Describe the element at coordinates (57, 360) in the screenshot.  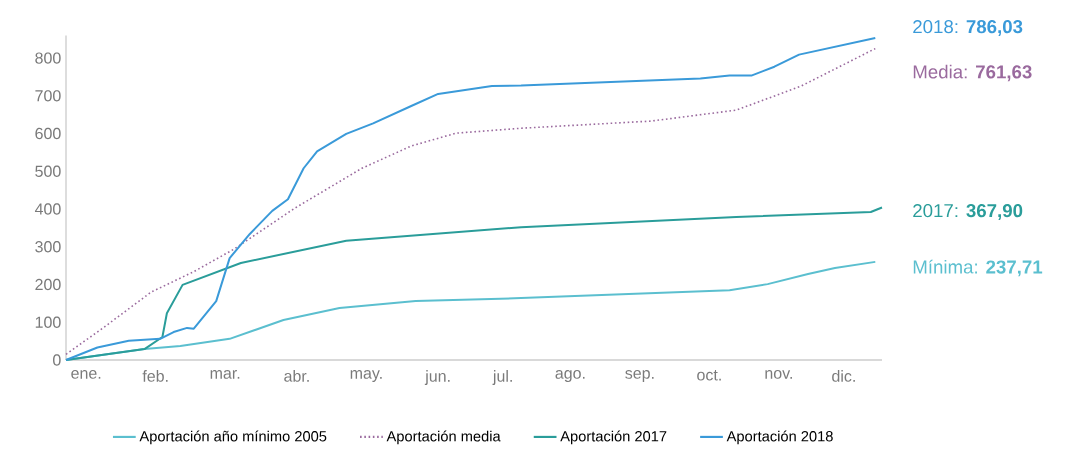
I see `y-tick-label: 0` at that location.